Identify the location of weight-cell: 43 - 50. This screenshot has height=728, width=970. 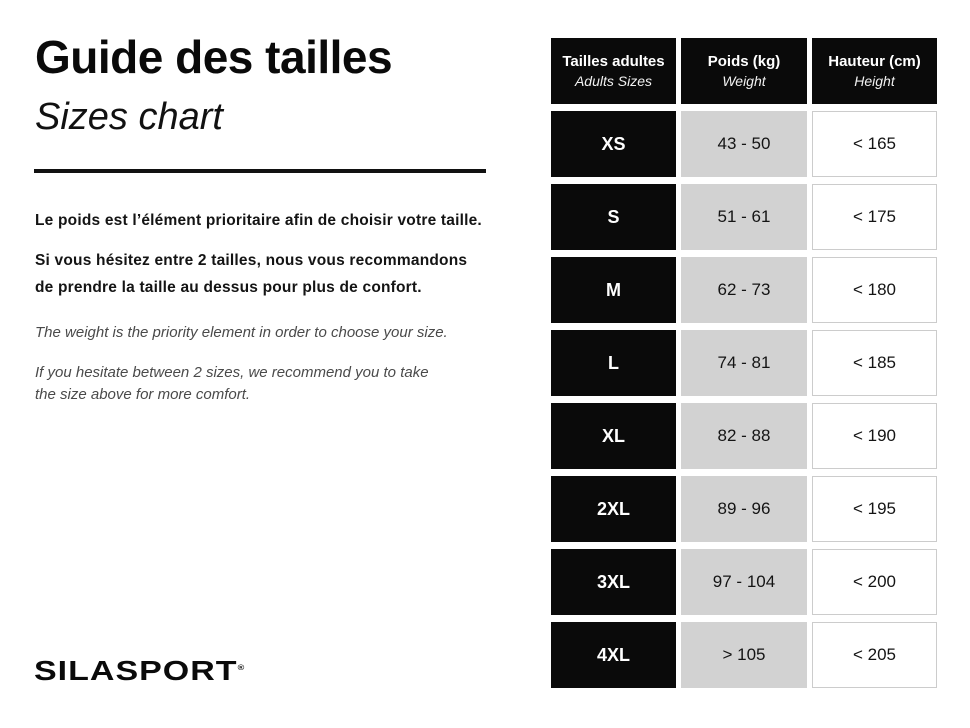
(744, 144).